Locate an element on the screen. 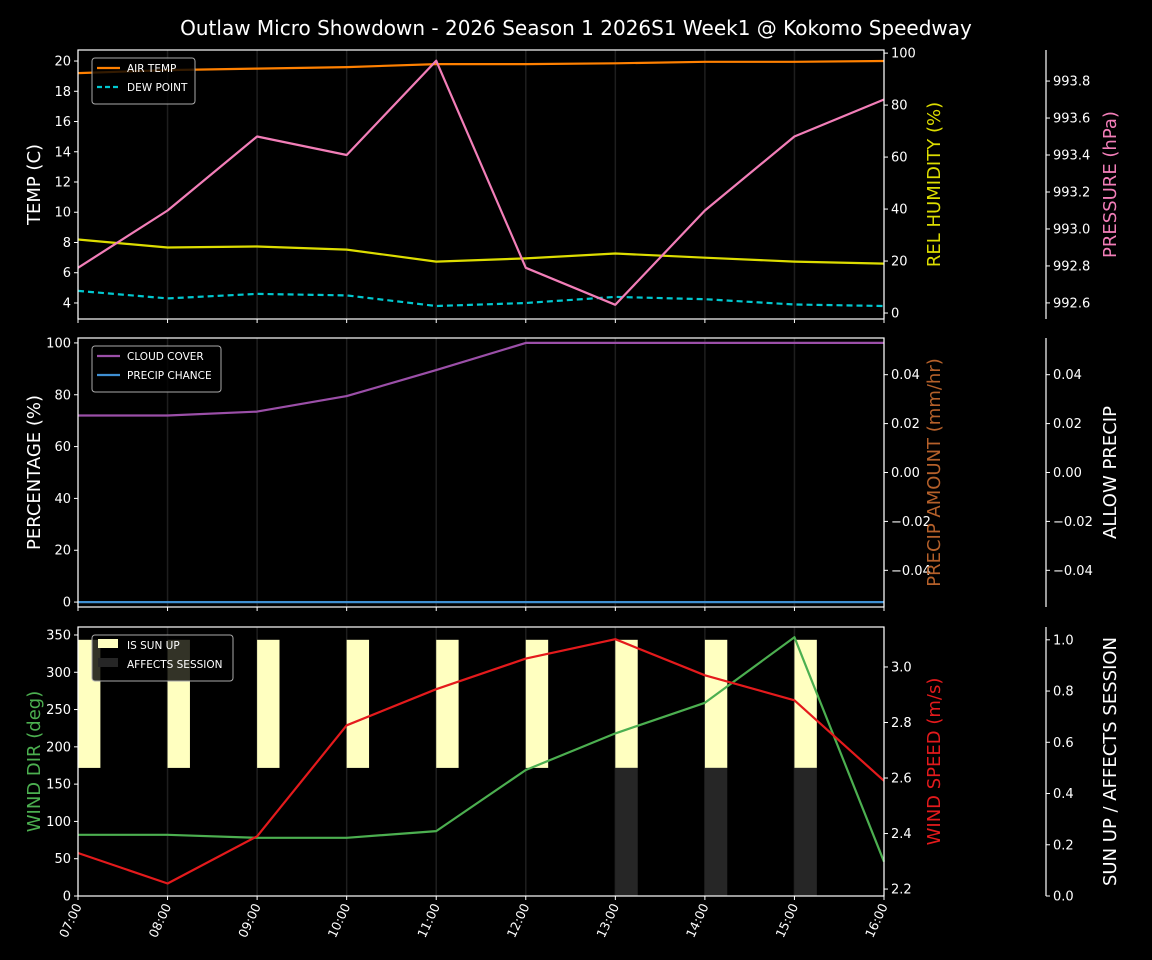 The image size is (1152, 960). legend-label: DEW POINT is located at coordinates (157, 88).